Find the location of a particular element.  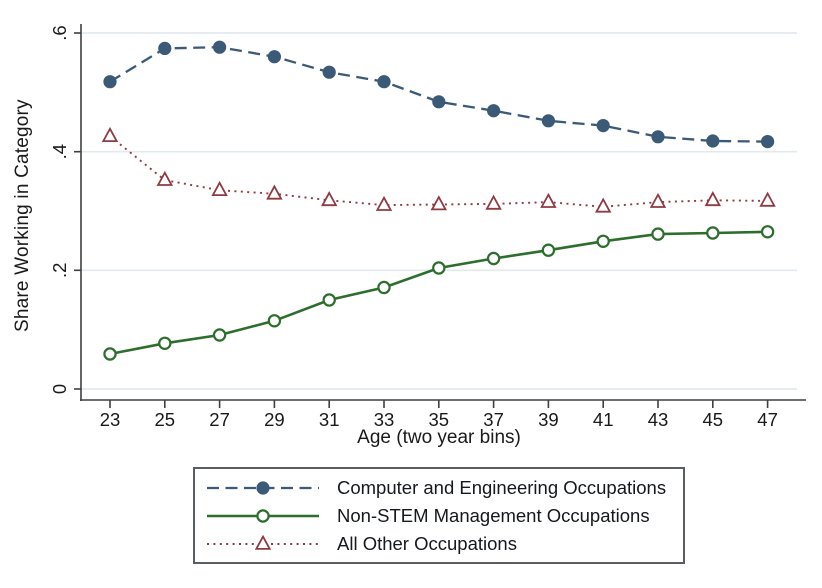

legend-row-all-other-occupations: All Other Occupations is located at coordinates (442, 544).